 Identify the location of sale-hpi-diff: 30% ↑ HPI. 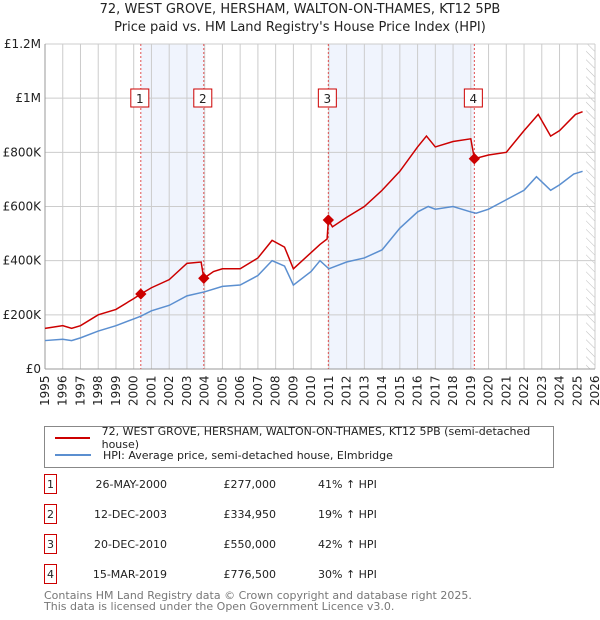
(347, 574).